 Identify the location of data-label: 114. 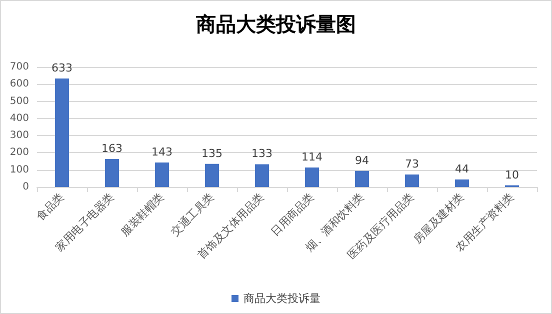
(312, 157).